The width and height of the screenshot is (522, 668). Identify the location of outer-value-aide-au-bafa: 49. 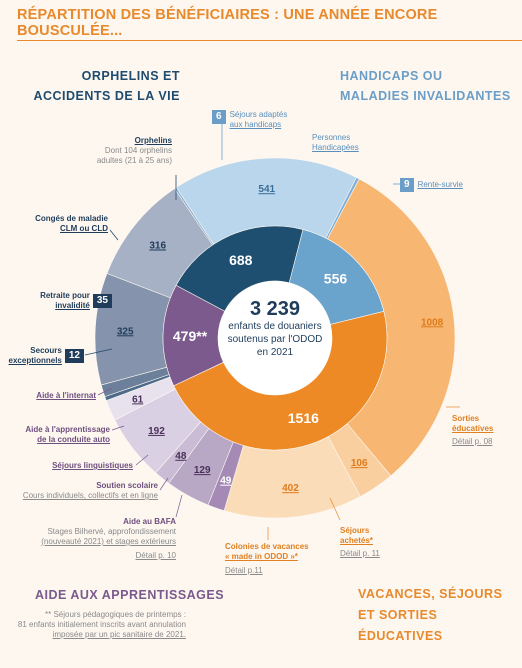
(226, 481).